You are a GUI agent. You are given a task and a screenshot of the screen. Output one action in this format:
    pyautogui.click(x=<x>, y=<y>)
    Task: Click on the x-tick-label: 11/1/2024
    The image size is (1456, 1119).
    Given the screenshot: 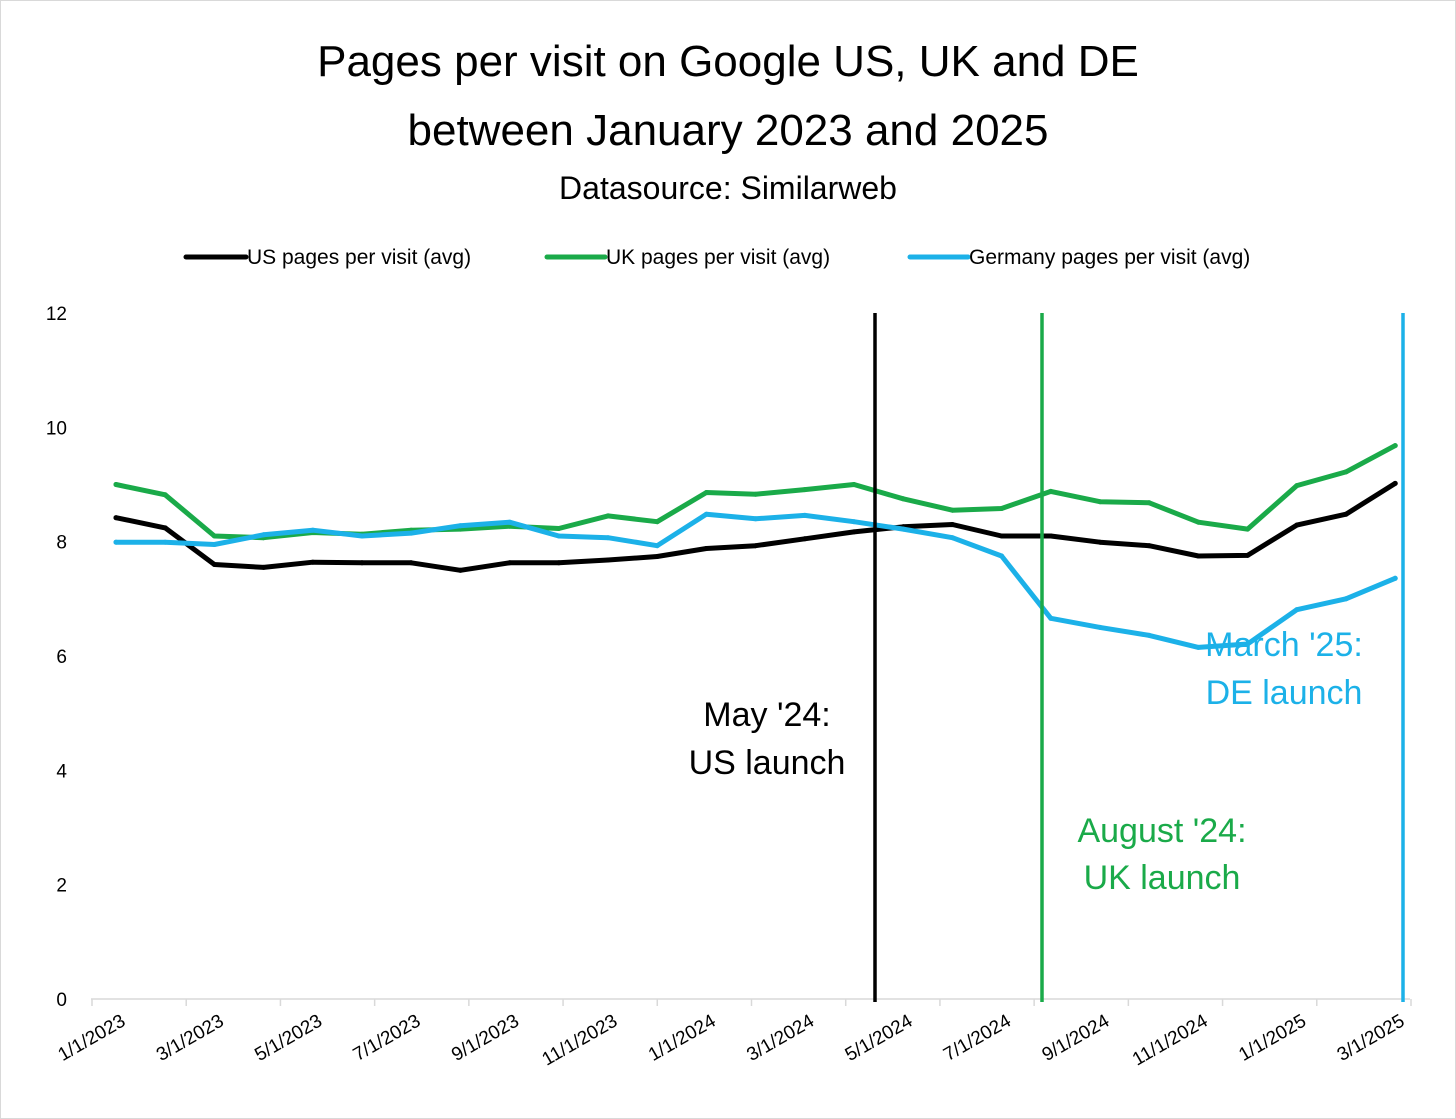 What is the action you would take?
    pyautogui.click(x=1170, y=1040)
    